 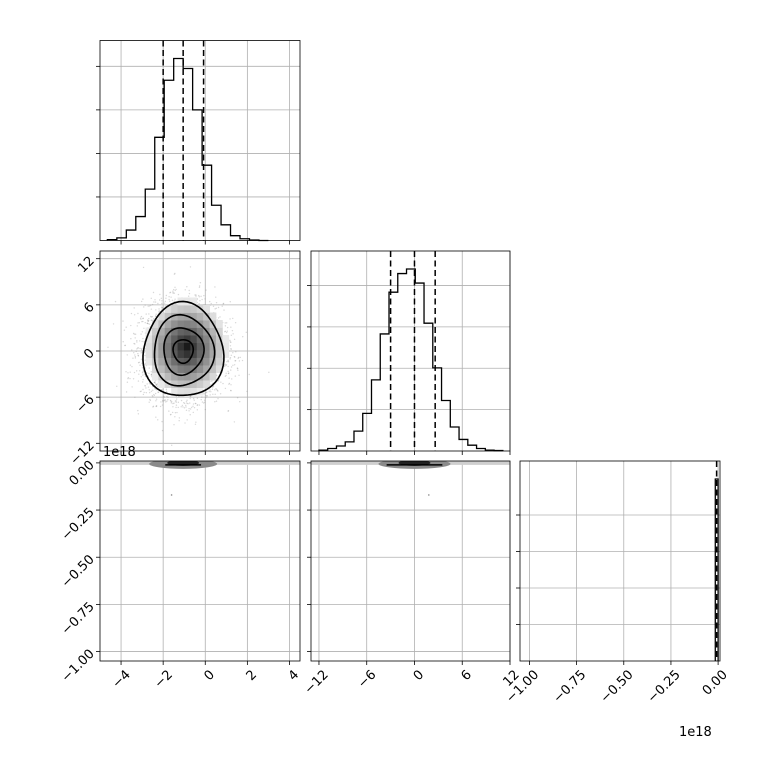 I want to click on joint-x0-x2-xtick-label-0: −4, so click(x=122, y=679).